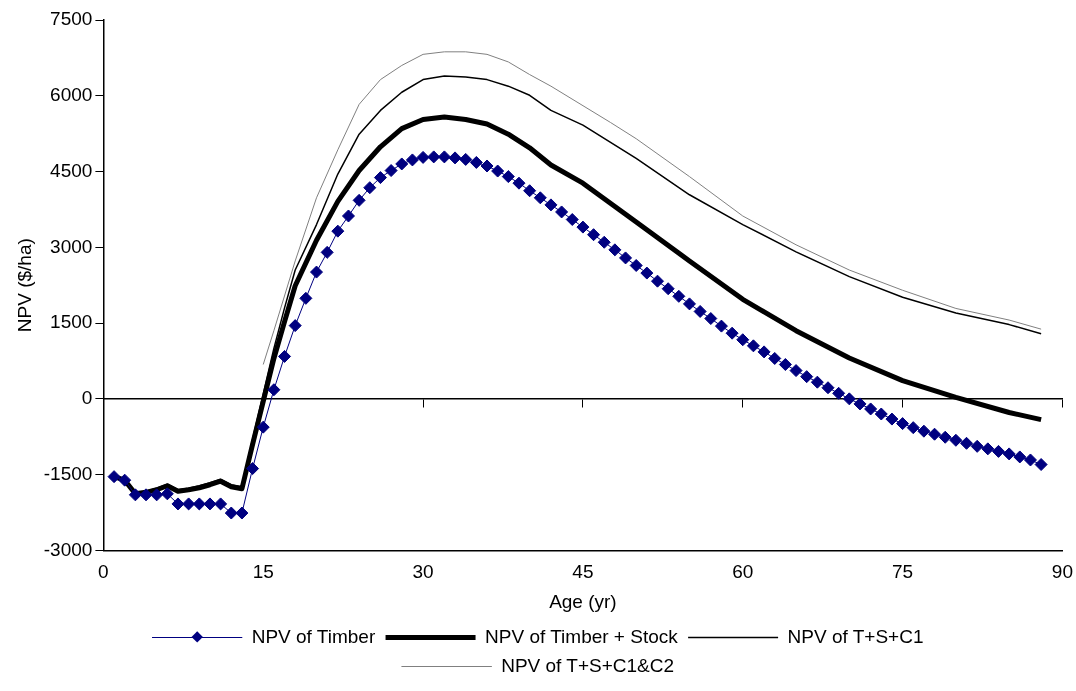  What do you see at coordinates (583, 601) in the screenshot?
I see `x-axis-title: Age (yr)` at bounding box center [583, 601].